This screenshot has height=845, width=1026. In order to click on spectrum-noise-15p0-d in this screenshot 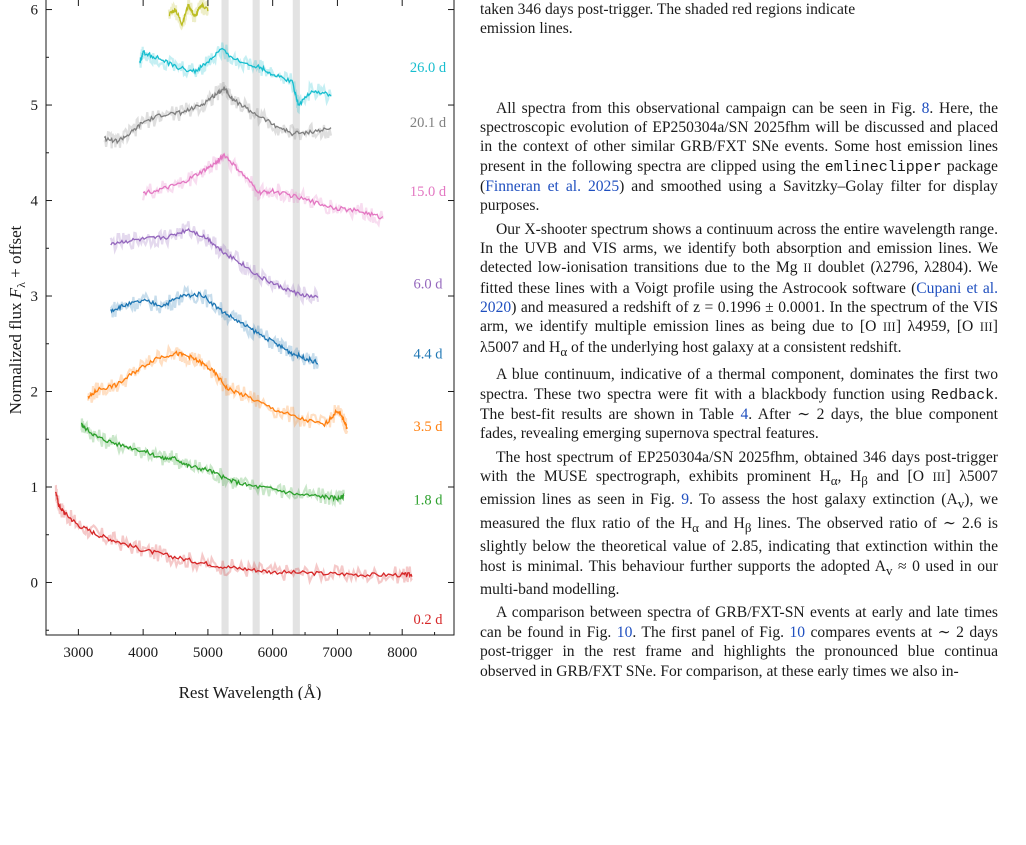, I will do `click(263, 190)`.